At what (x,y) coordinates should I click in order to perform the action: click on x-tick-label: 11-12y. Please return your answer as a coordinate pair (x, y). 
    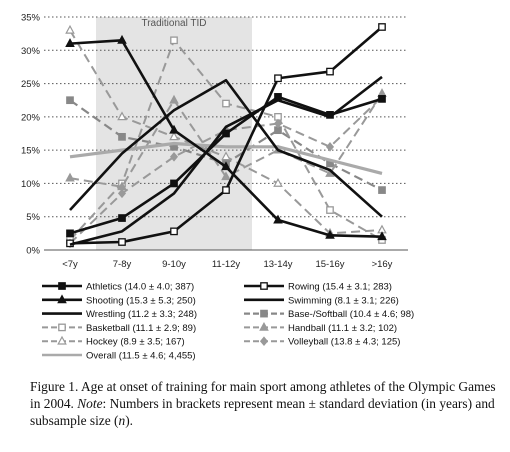
    Looking at the image, I should click on (226, 264).